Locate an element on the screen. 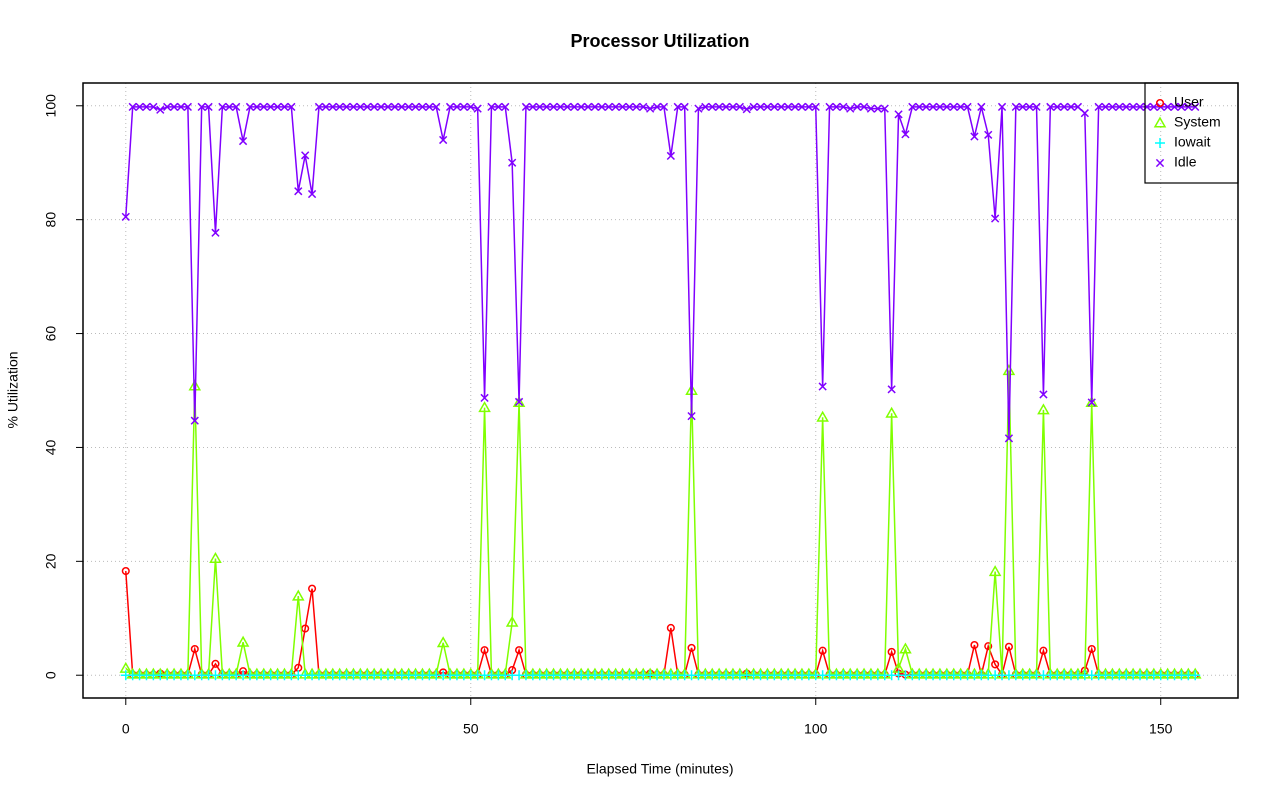 The height and width of the screenshot is (801, 1280). y-axis-title: % Utilization is located at coordinates (13, 389).